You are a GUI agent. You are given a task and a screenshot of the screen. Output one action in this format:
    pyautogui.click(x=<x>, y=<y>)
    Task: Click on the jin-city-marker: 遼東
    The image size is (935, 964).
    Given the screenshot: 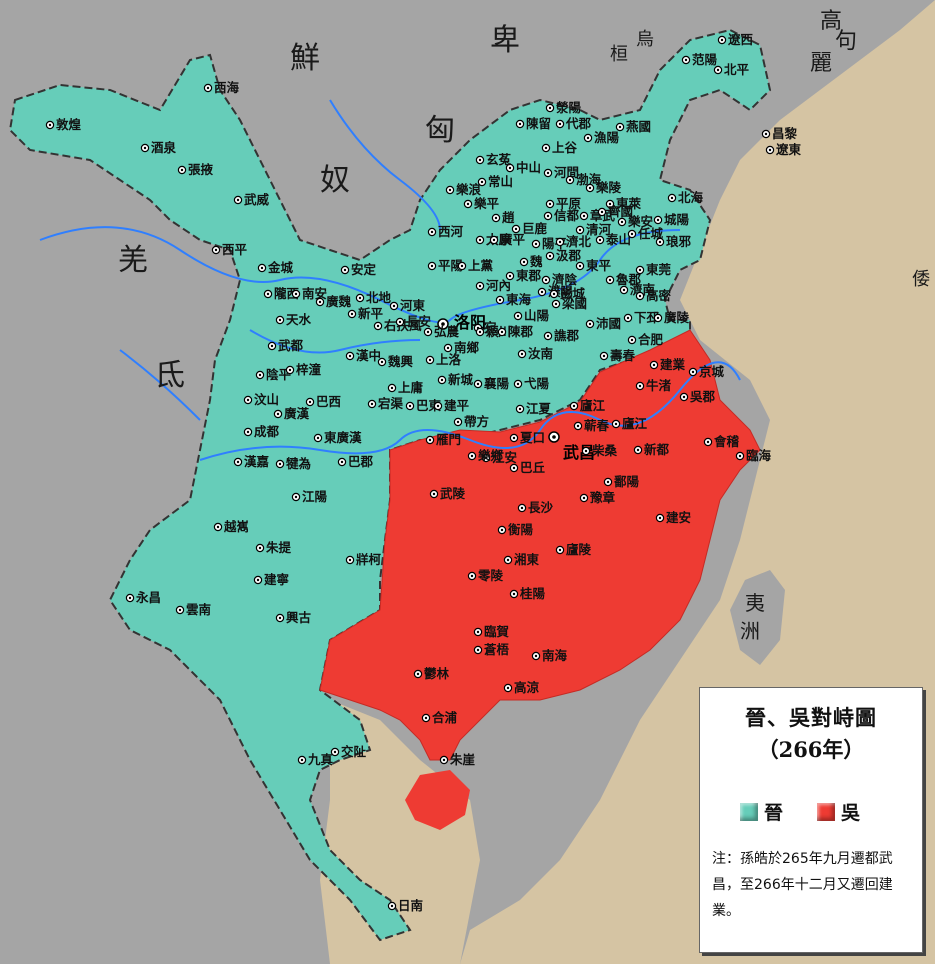 What is the action you would take?
    pyautogui.click(x=783, y=149)
    